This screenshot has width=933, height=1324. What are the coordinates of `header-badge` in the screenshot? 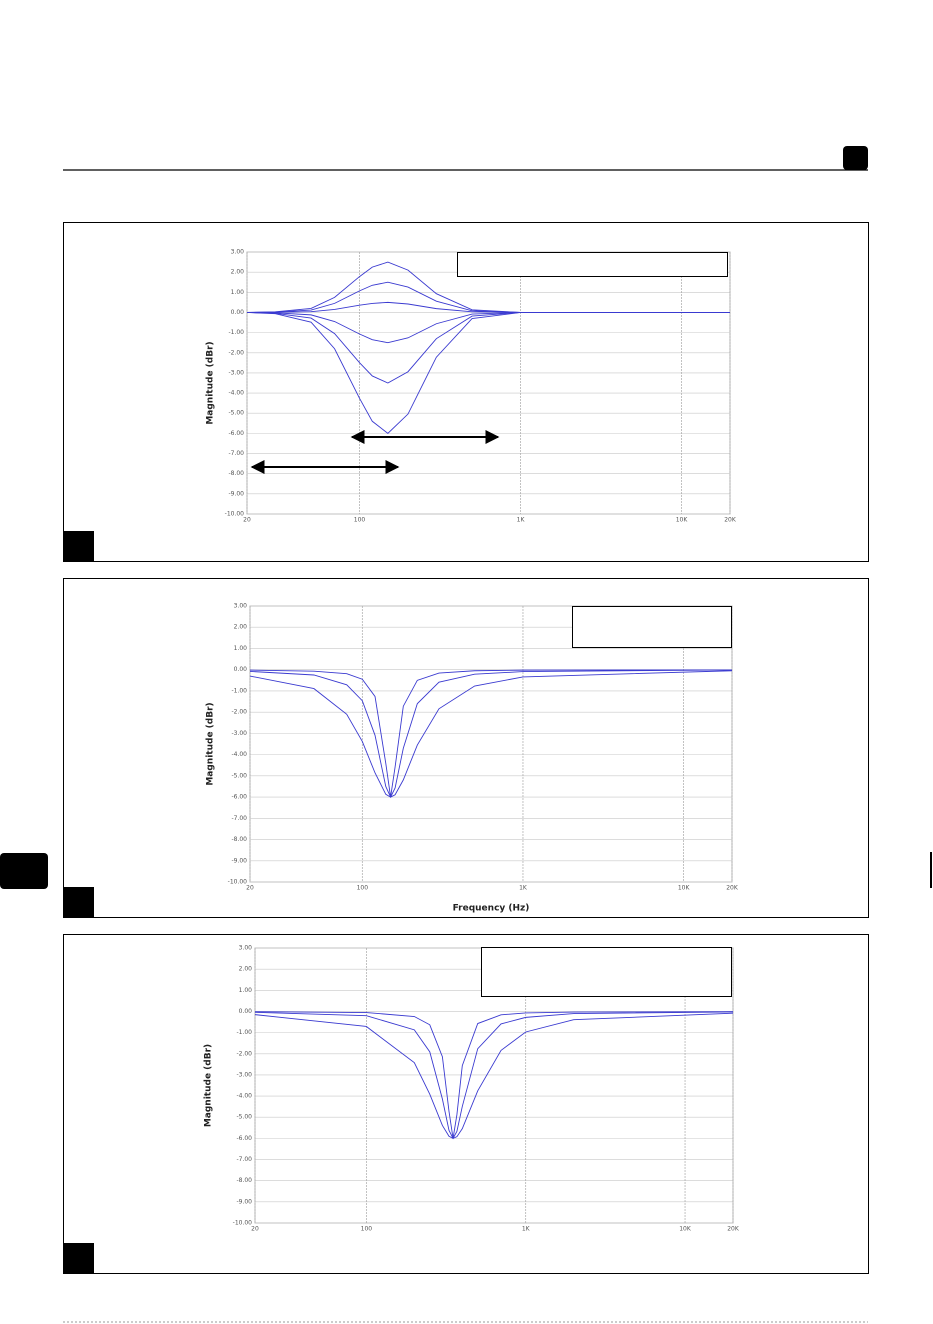 It's located at (855, 158).